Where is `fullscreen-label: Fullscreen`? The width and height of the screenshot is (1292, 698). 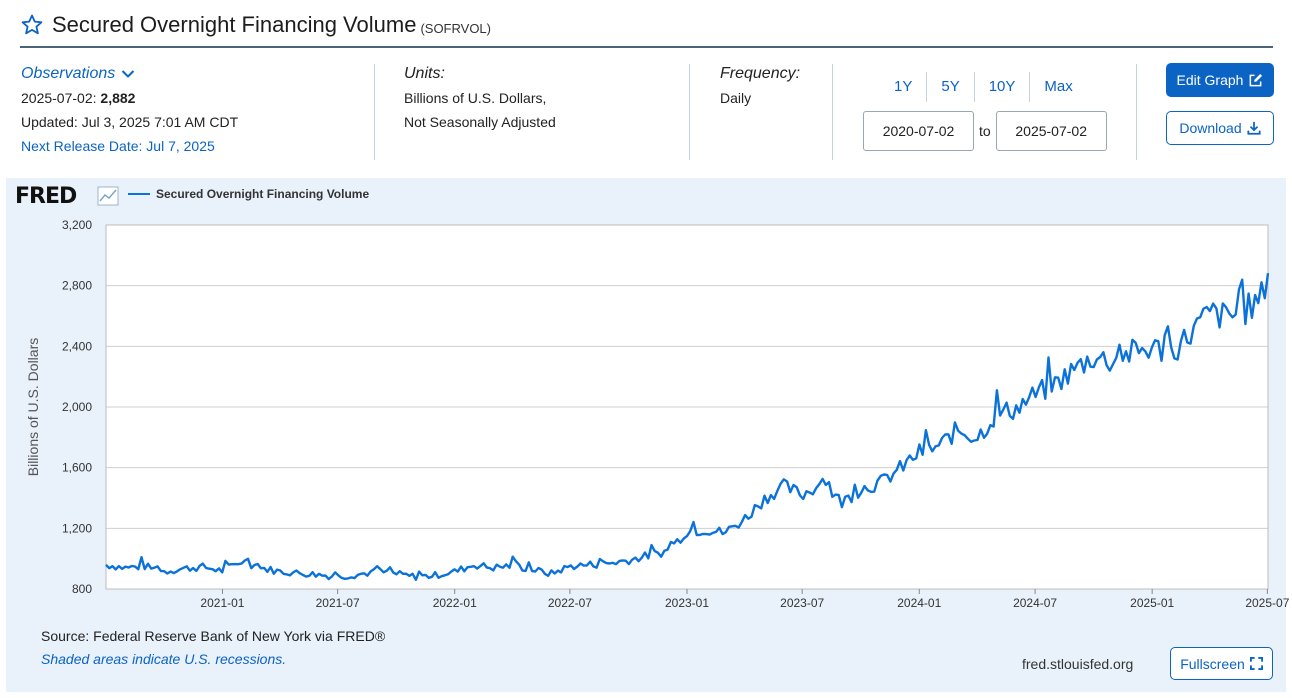 fullscreen-label: Fullscreen is located at coordinates (1212, 663).